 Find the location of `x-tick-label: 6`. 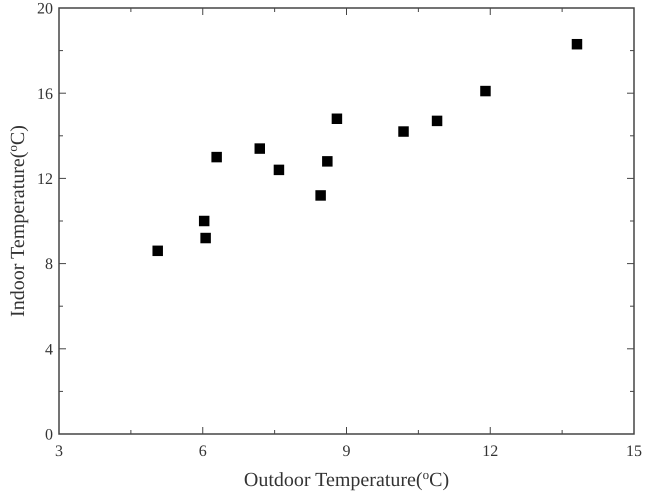

x-tick-label: 6 is located at coordinates (202, 451).